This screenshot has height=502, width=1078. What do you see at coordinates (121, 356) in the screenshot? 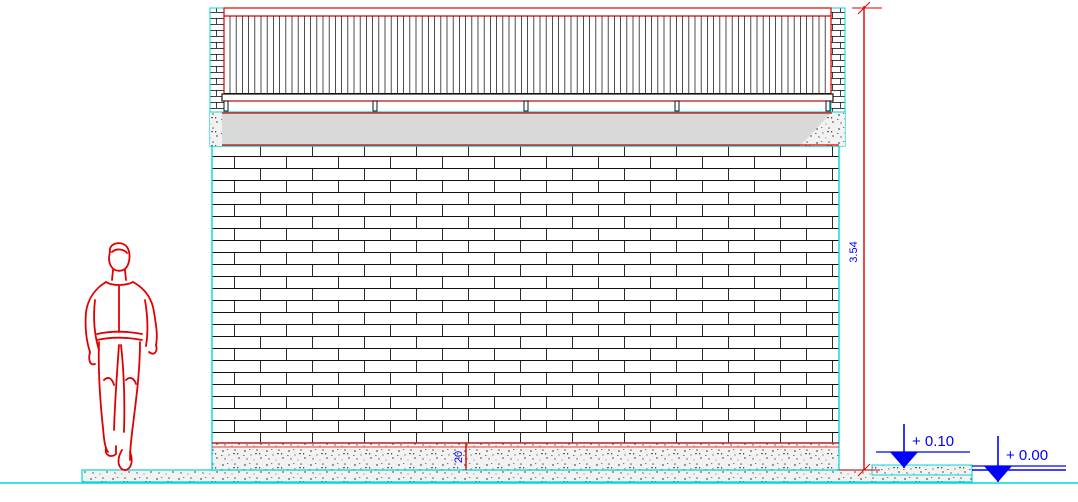
I see `human-figure` at bounding box center [121, 356].